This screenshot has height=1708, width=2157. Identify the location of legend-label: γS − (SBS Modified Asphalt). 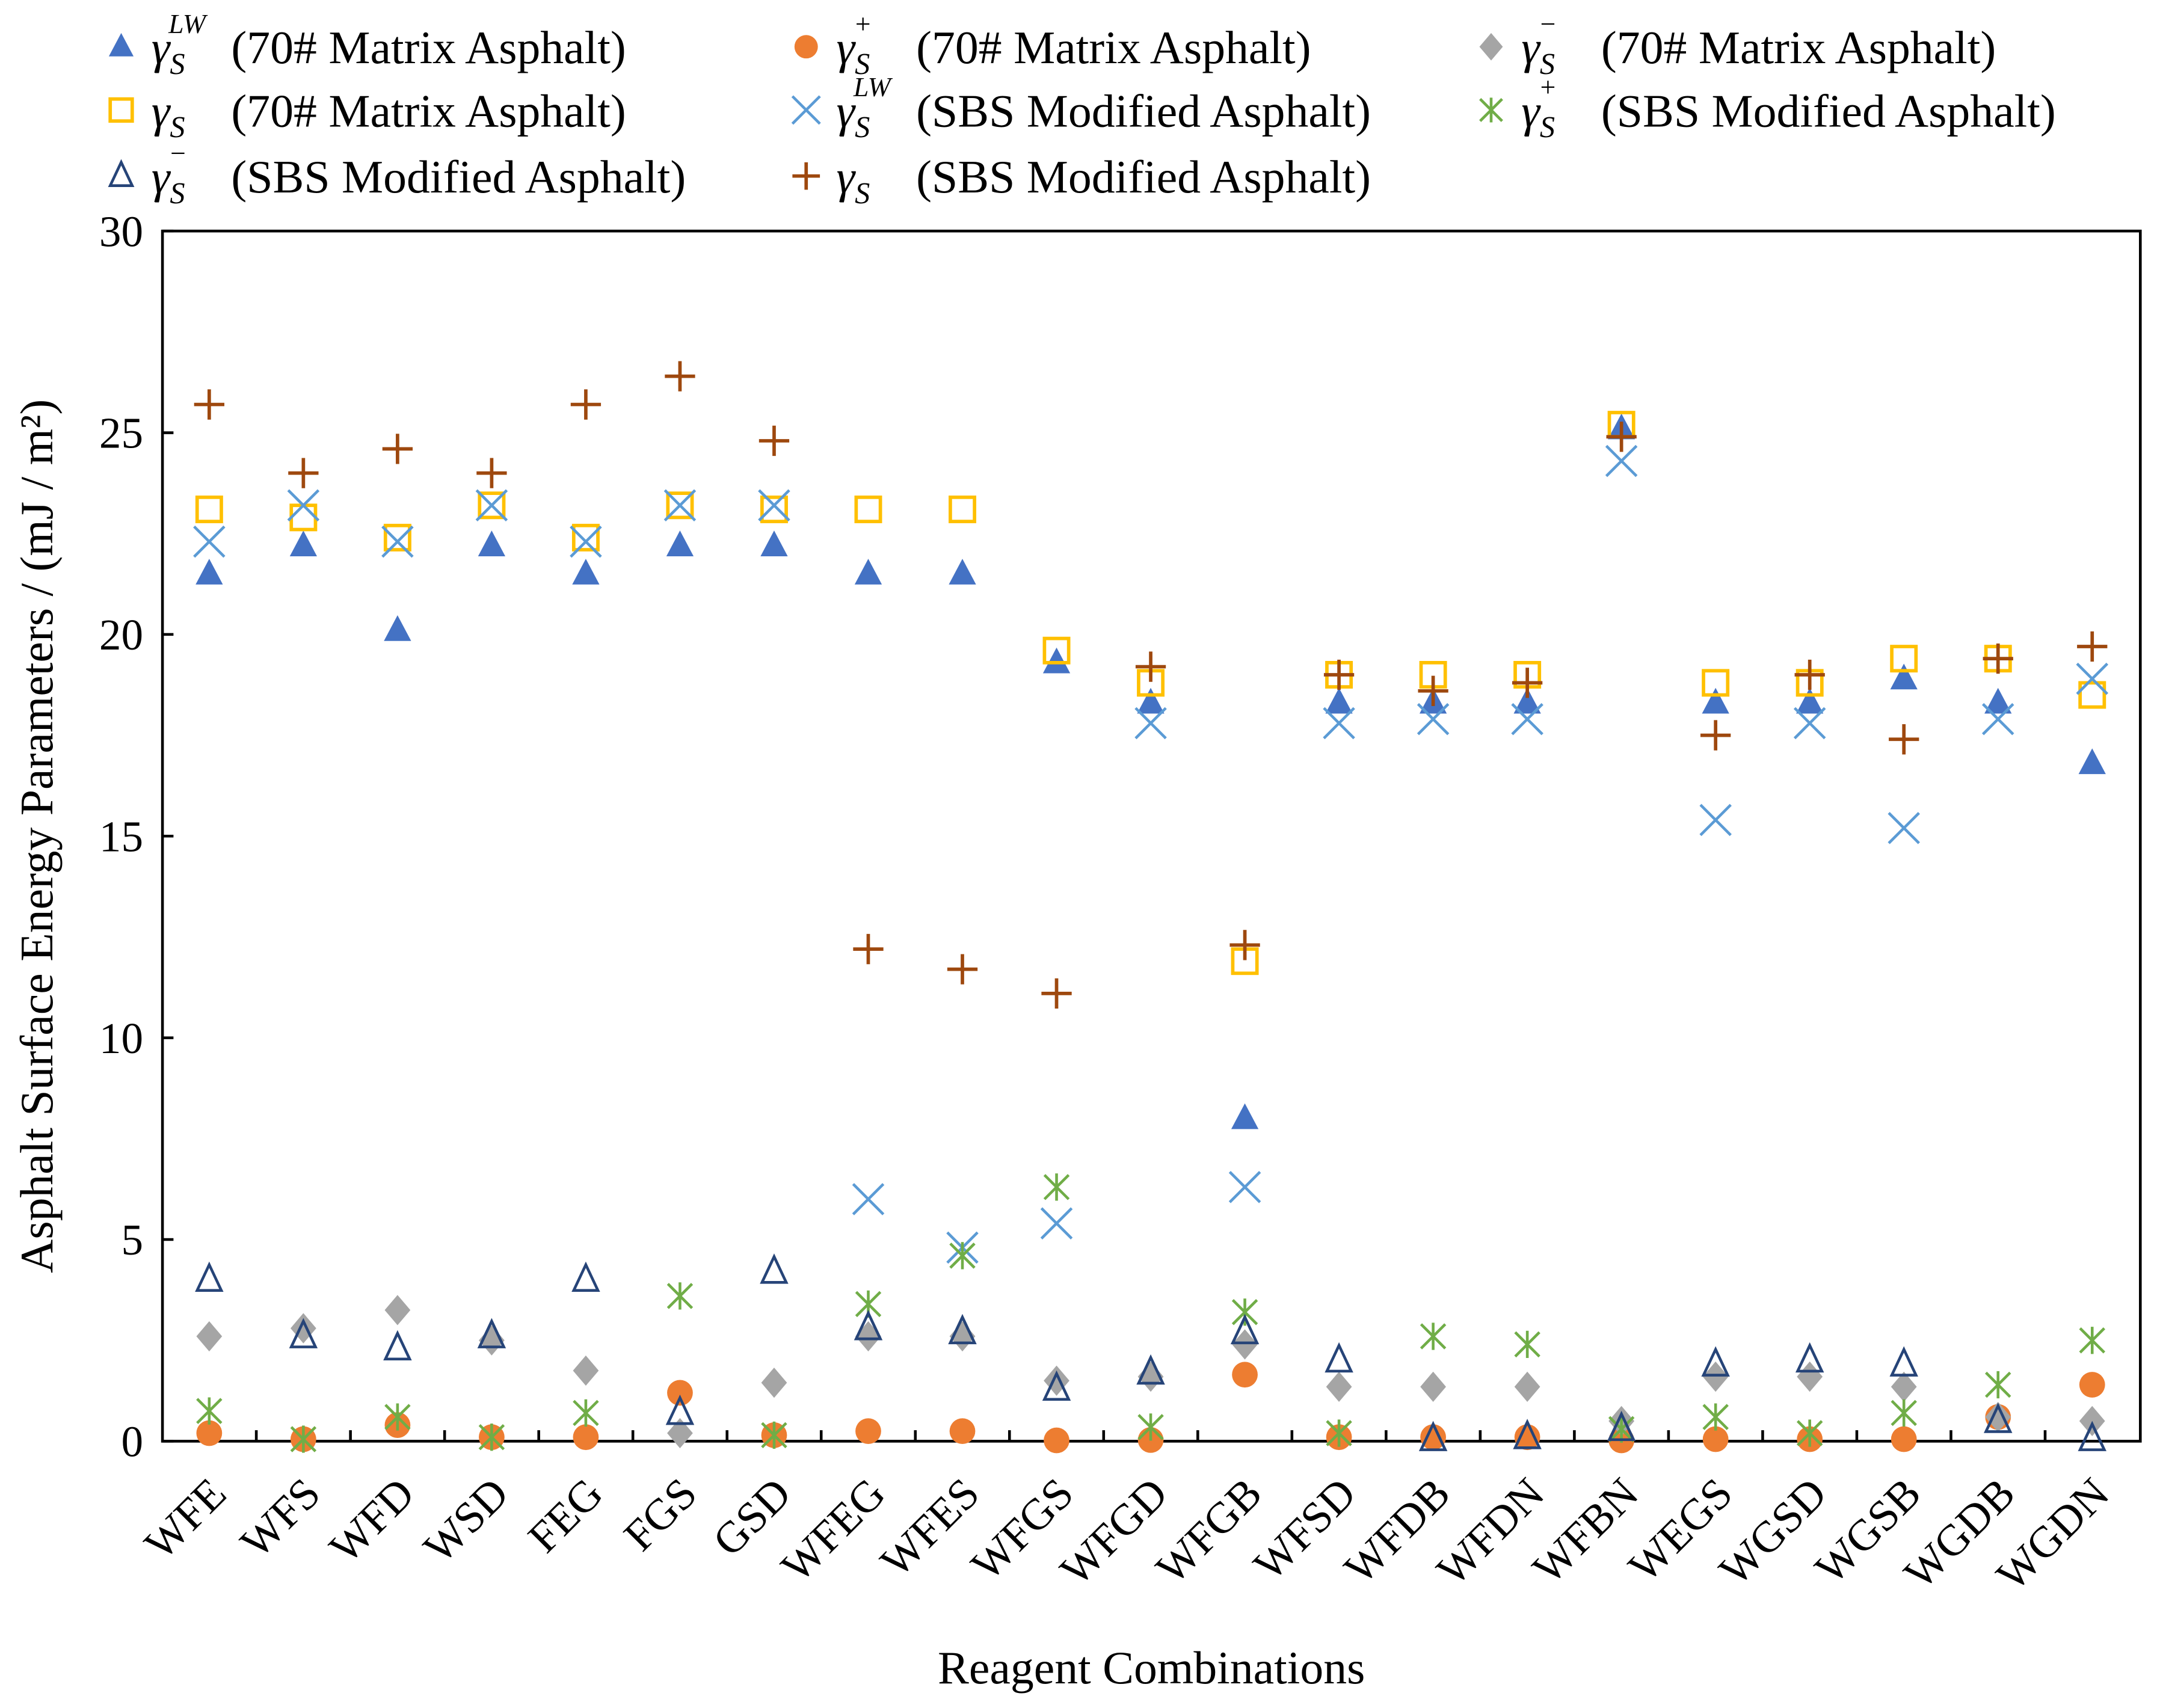
(419, 174).